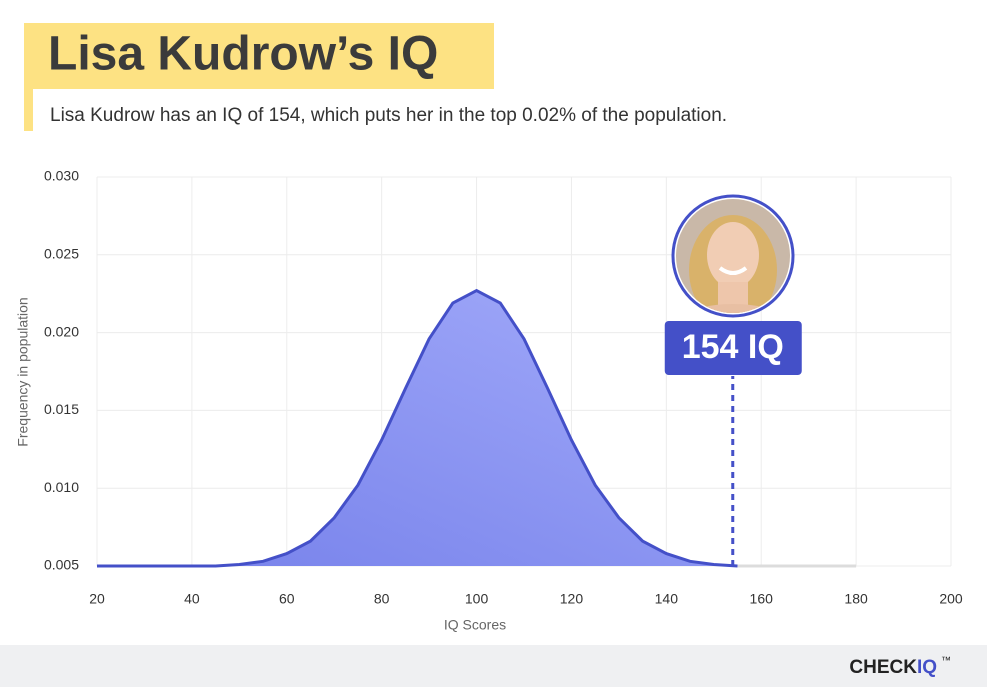 Image resolution: width=987 pixels, height=687 pixels. What do you see at coordinates (192, 599) in the screenshot?
I see `x-tick-label: 40` at bounding box center [192, 599].